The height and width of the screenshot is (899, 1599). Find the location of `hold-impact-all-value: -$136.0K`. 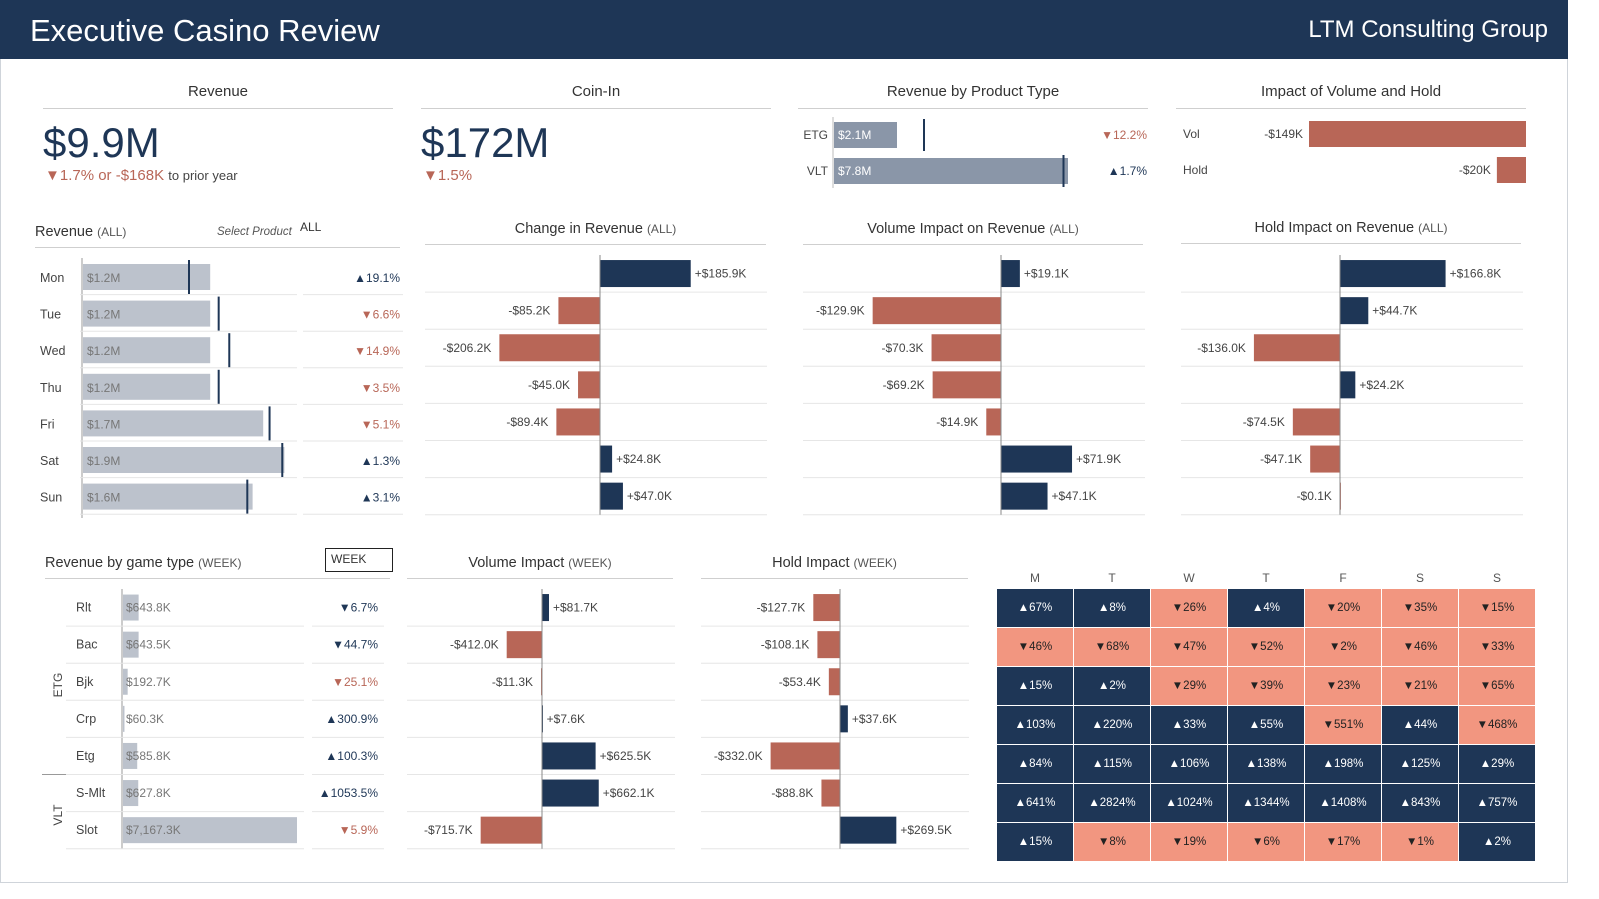

hold-impact-all-value: -$136.0K is located at coordinates (1221, 348).